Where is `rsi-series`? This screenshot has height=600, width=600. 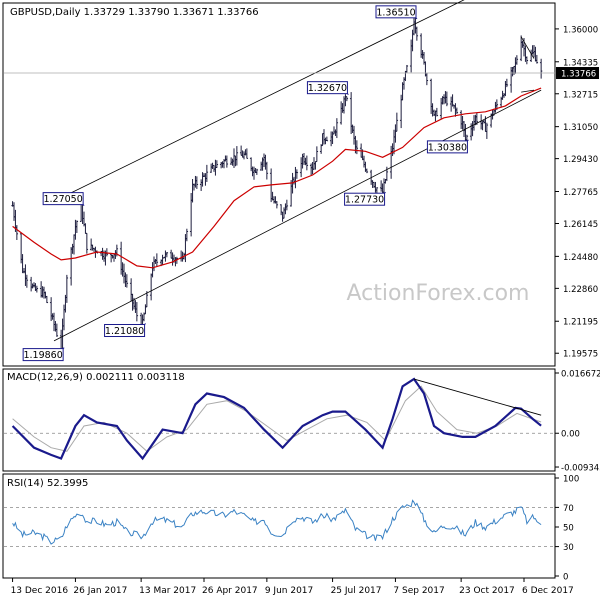 rsi-series is located at coordinates (279, 523).